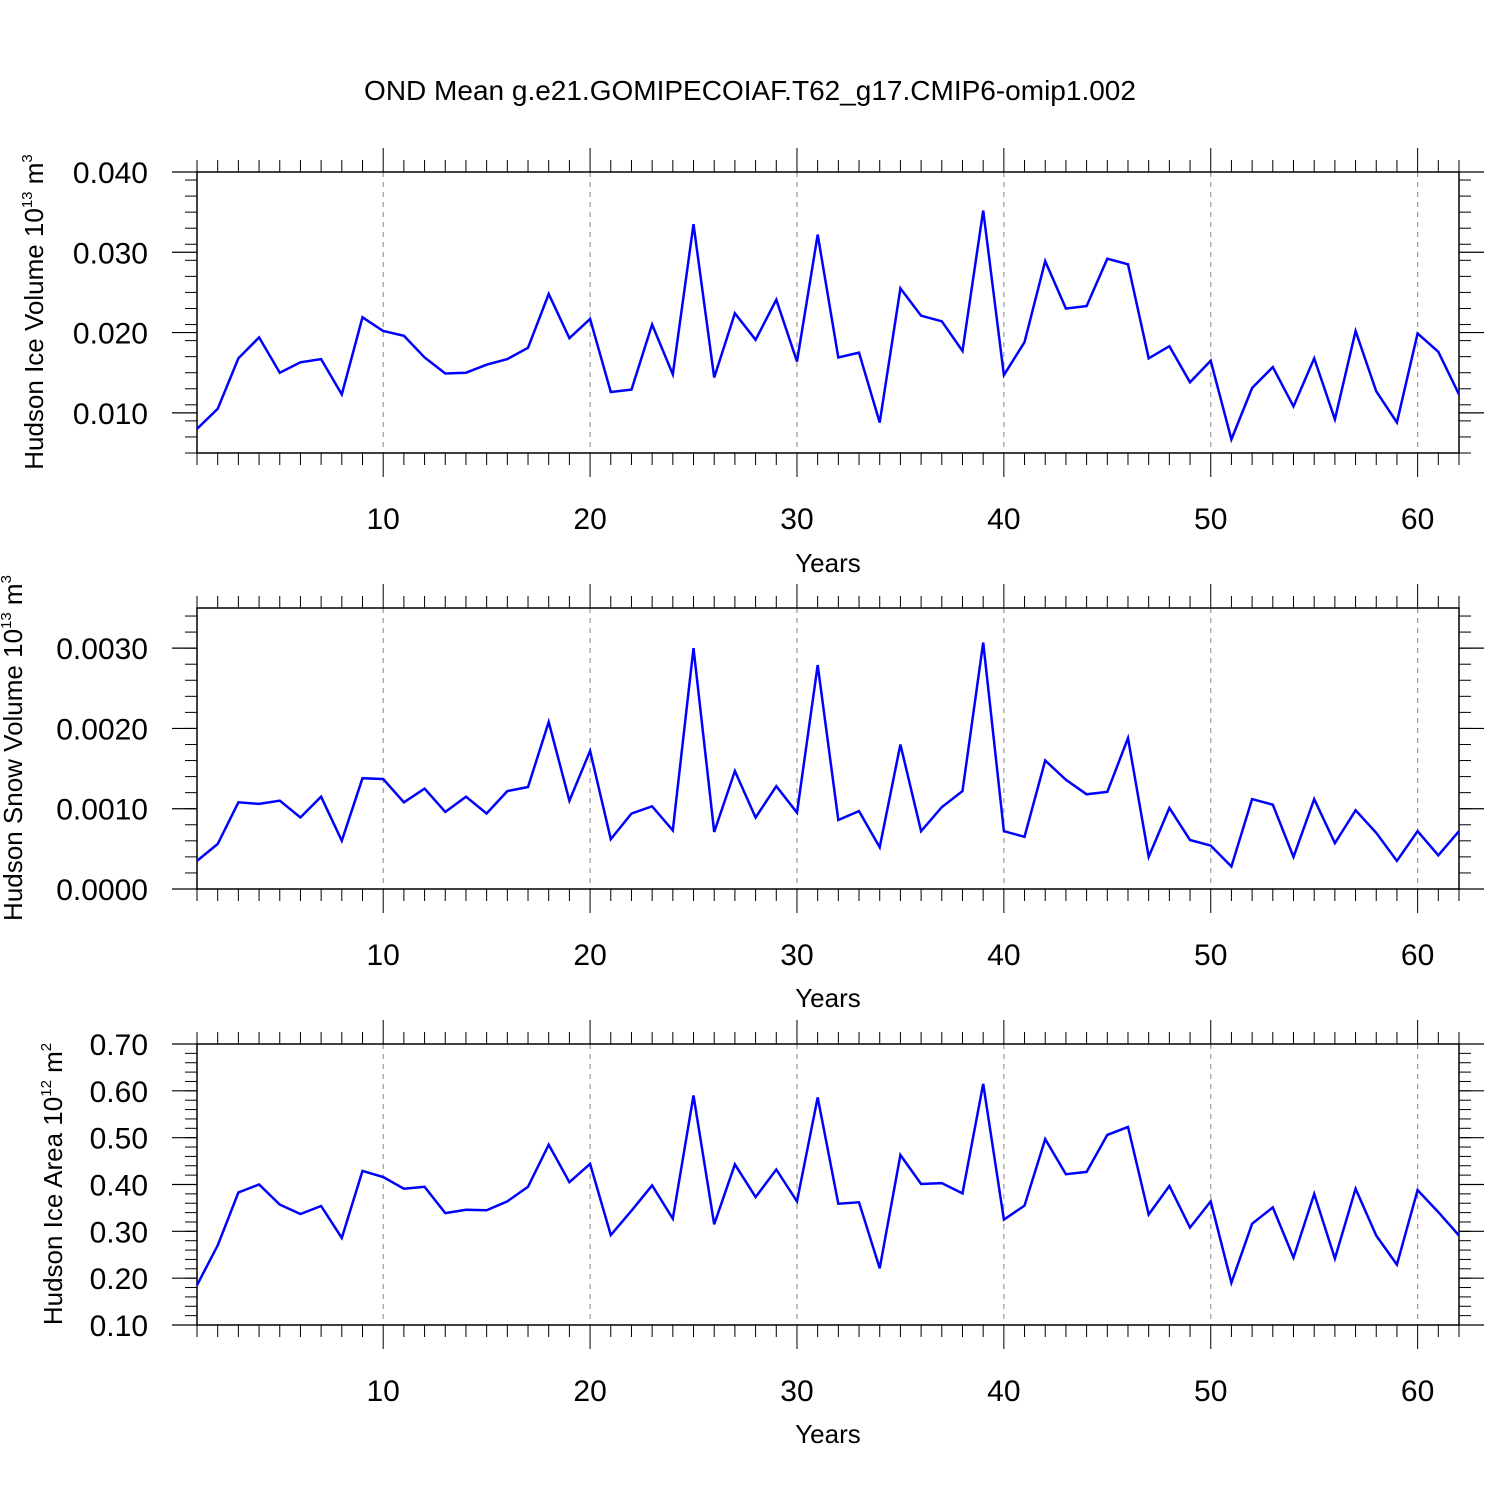 This screenshot has height=1500, width=1500. I want to click on y-axis-label-text: Hudson Snow Volume 10, so click(14, 775).